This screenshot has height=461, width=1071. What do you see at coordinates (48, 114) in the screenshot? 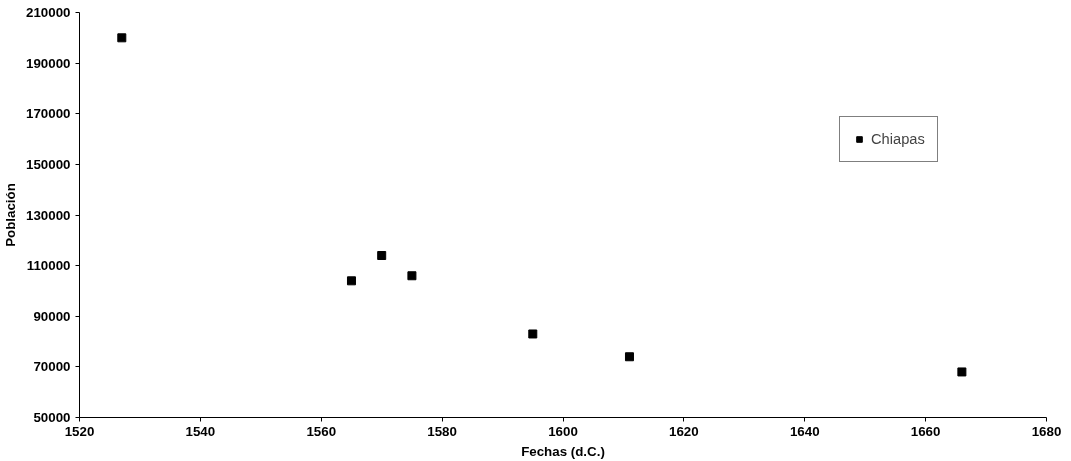
I see `y-tick-label: 170000` at bounding box center [48, 114].